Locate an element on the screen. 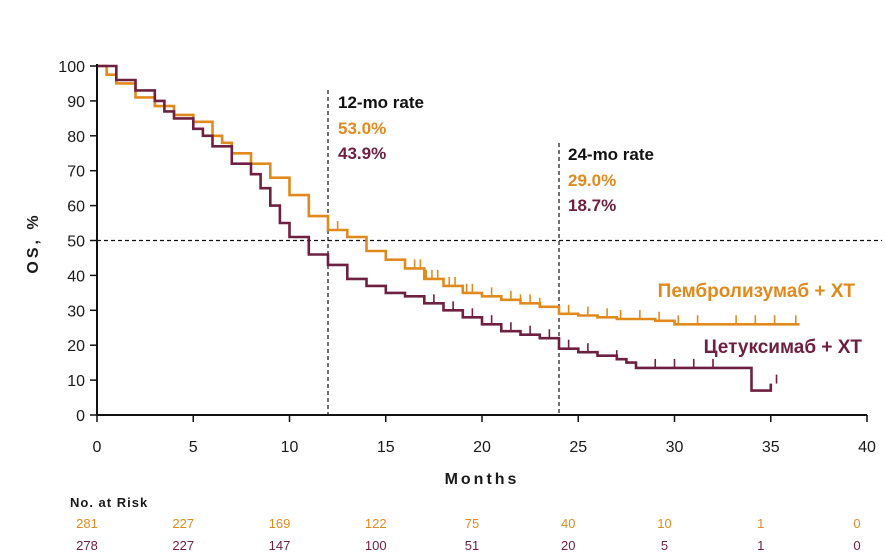  risk-cell-1-7: 1 is located at coordinates (760, 545).